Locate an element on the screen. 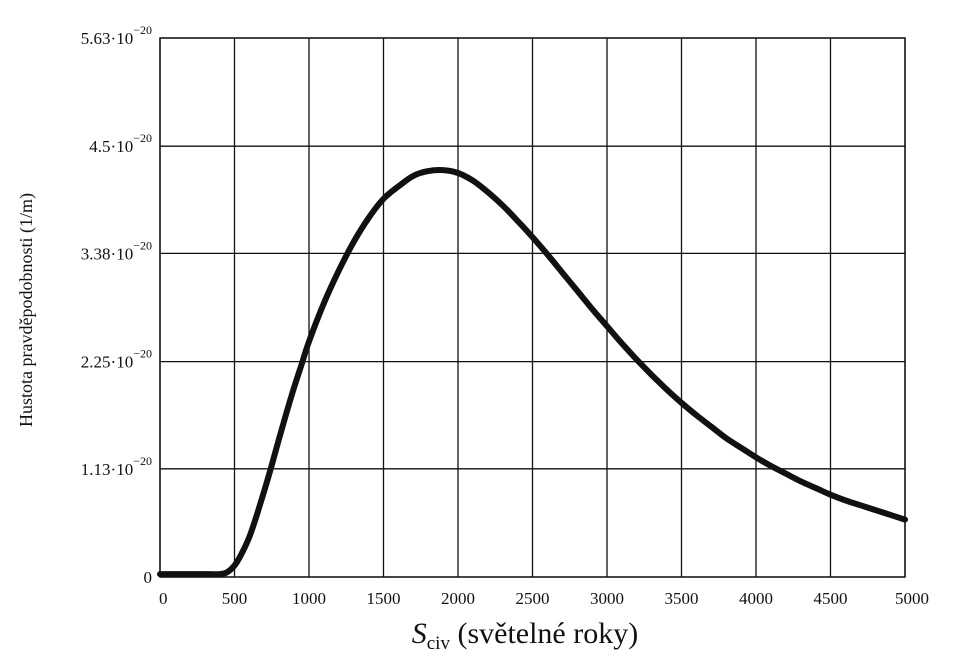  x-axis-label-symbol: S is located at coordinates (419, 633).